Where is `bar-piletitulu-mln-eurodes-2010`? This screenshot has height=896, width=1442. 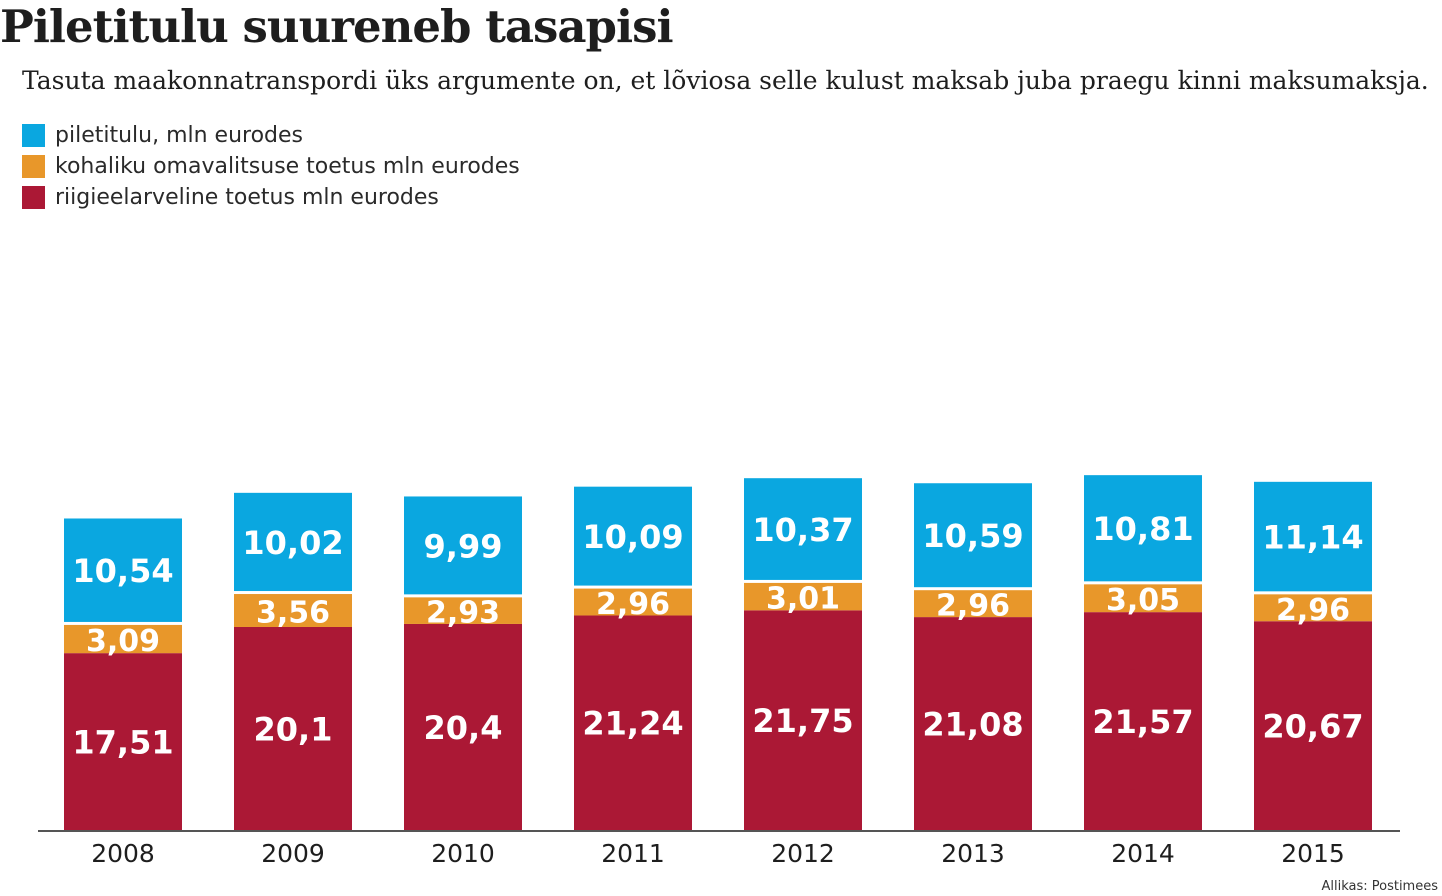
bar-piletitulu-mln-eurodes-2010 is located at coordinates (463, 545).